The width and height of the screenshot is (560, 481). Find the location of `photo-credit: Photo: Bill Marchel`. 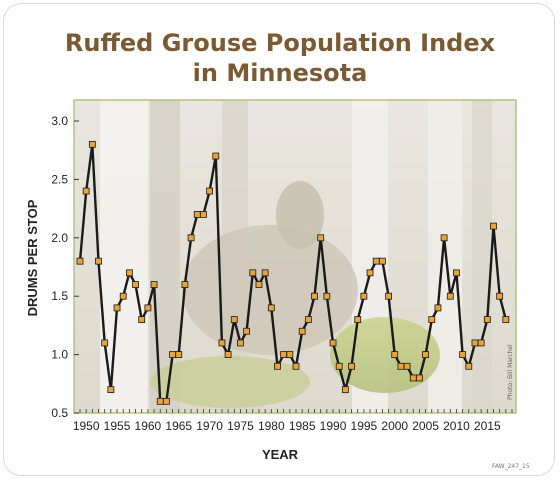

photo-credit: Photo: Bill Marchel is located at coordinates (510, 372).